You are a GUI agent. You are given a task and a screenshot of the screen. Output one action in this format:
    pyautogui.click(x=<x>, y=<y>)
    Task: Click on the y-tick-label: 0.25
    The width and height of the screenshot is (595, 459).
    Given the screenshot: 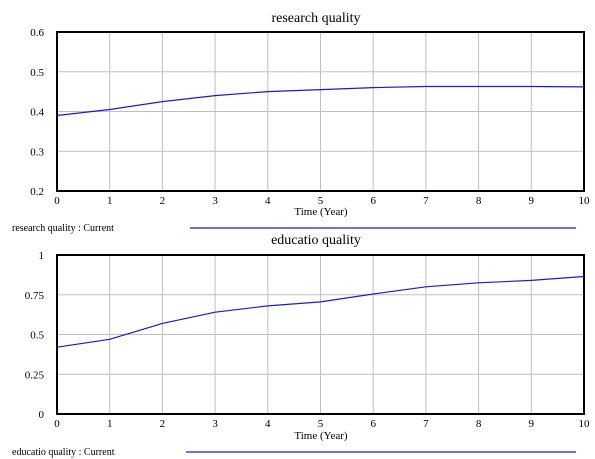 What is the action you would take?
    pyautogui.click(x=35, y=375)
    